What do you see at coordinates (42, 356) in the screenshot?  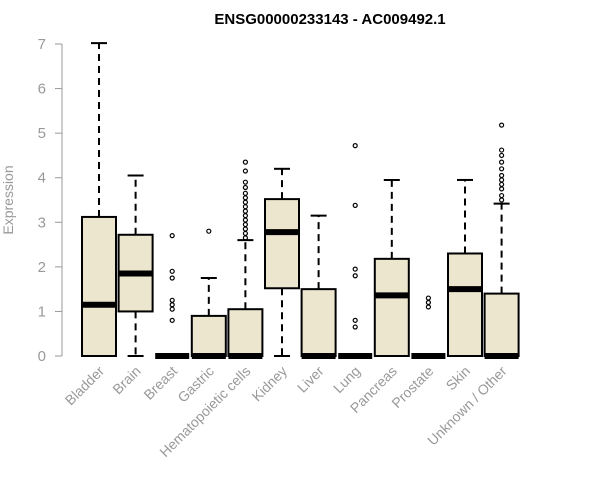 I see `y-tick-label: 0` at bounding box center [42, 356].